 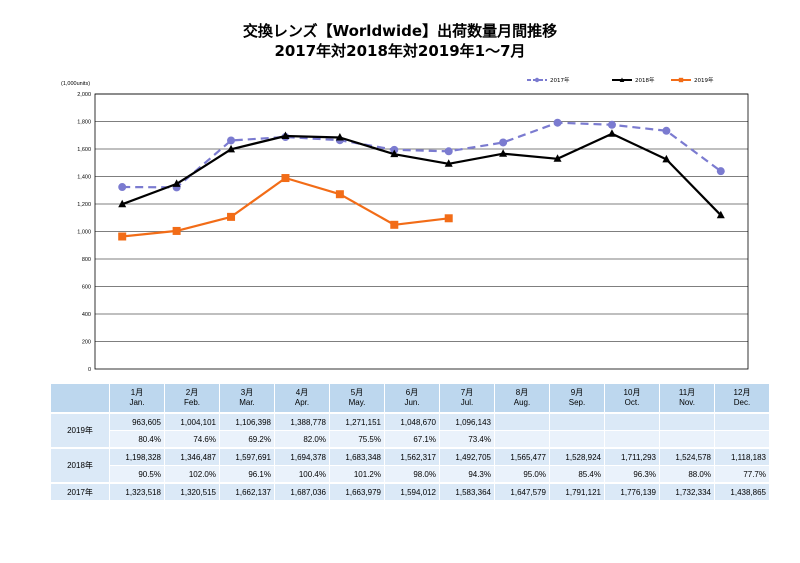 What do you see at coordinates (192, 456) in the screenshot?
I see `value-cell: 1,346,487` at bounding box center [192, 456].